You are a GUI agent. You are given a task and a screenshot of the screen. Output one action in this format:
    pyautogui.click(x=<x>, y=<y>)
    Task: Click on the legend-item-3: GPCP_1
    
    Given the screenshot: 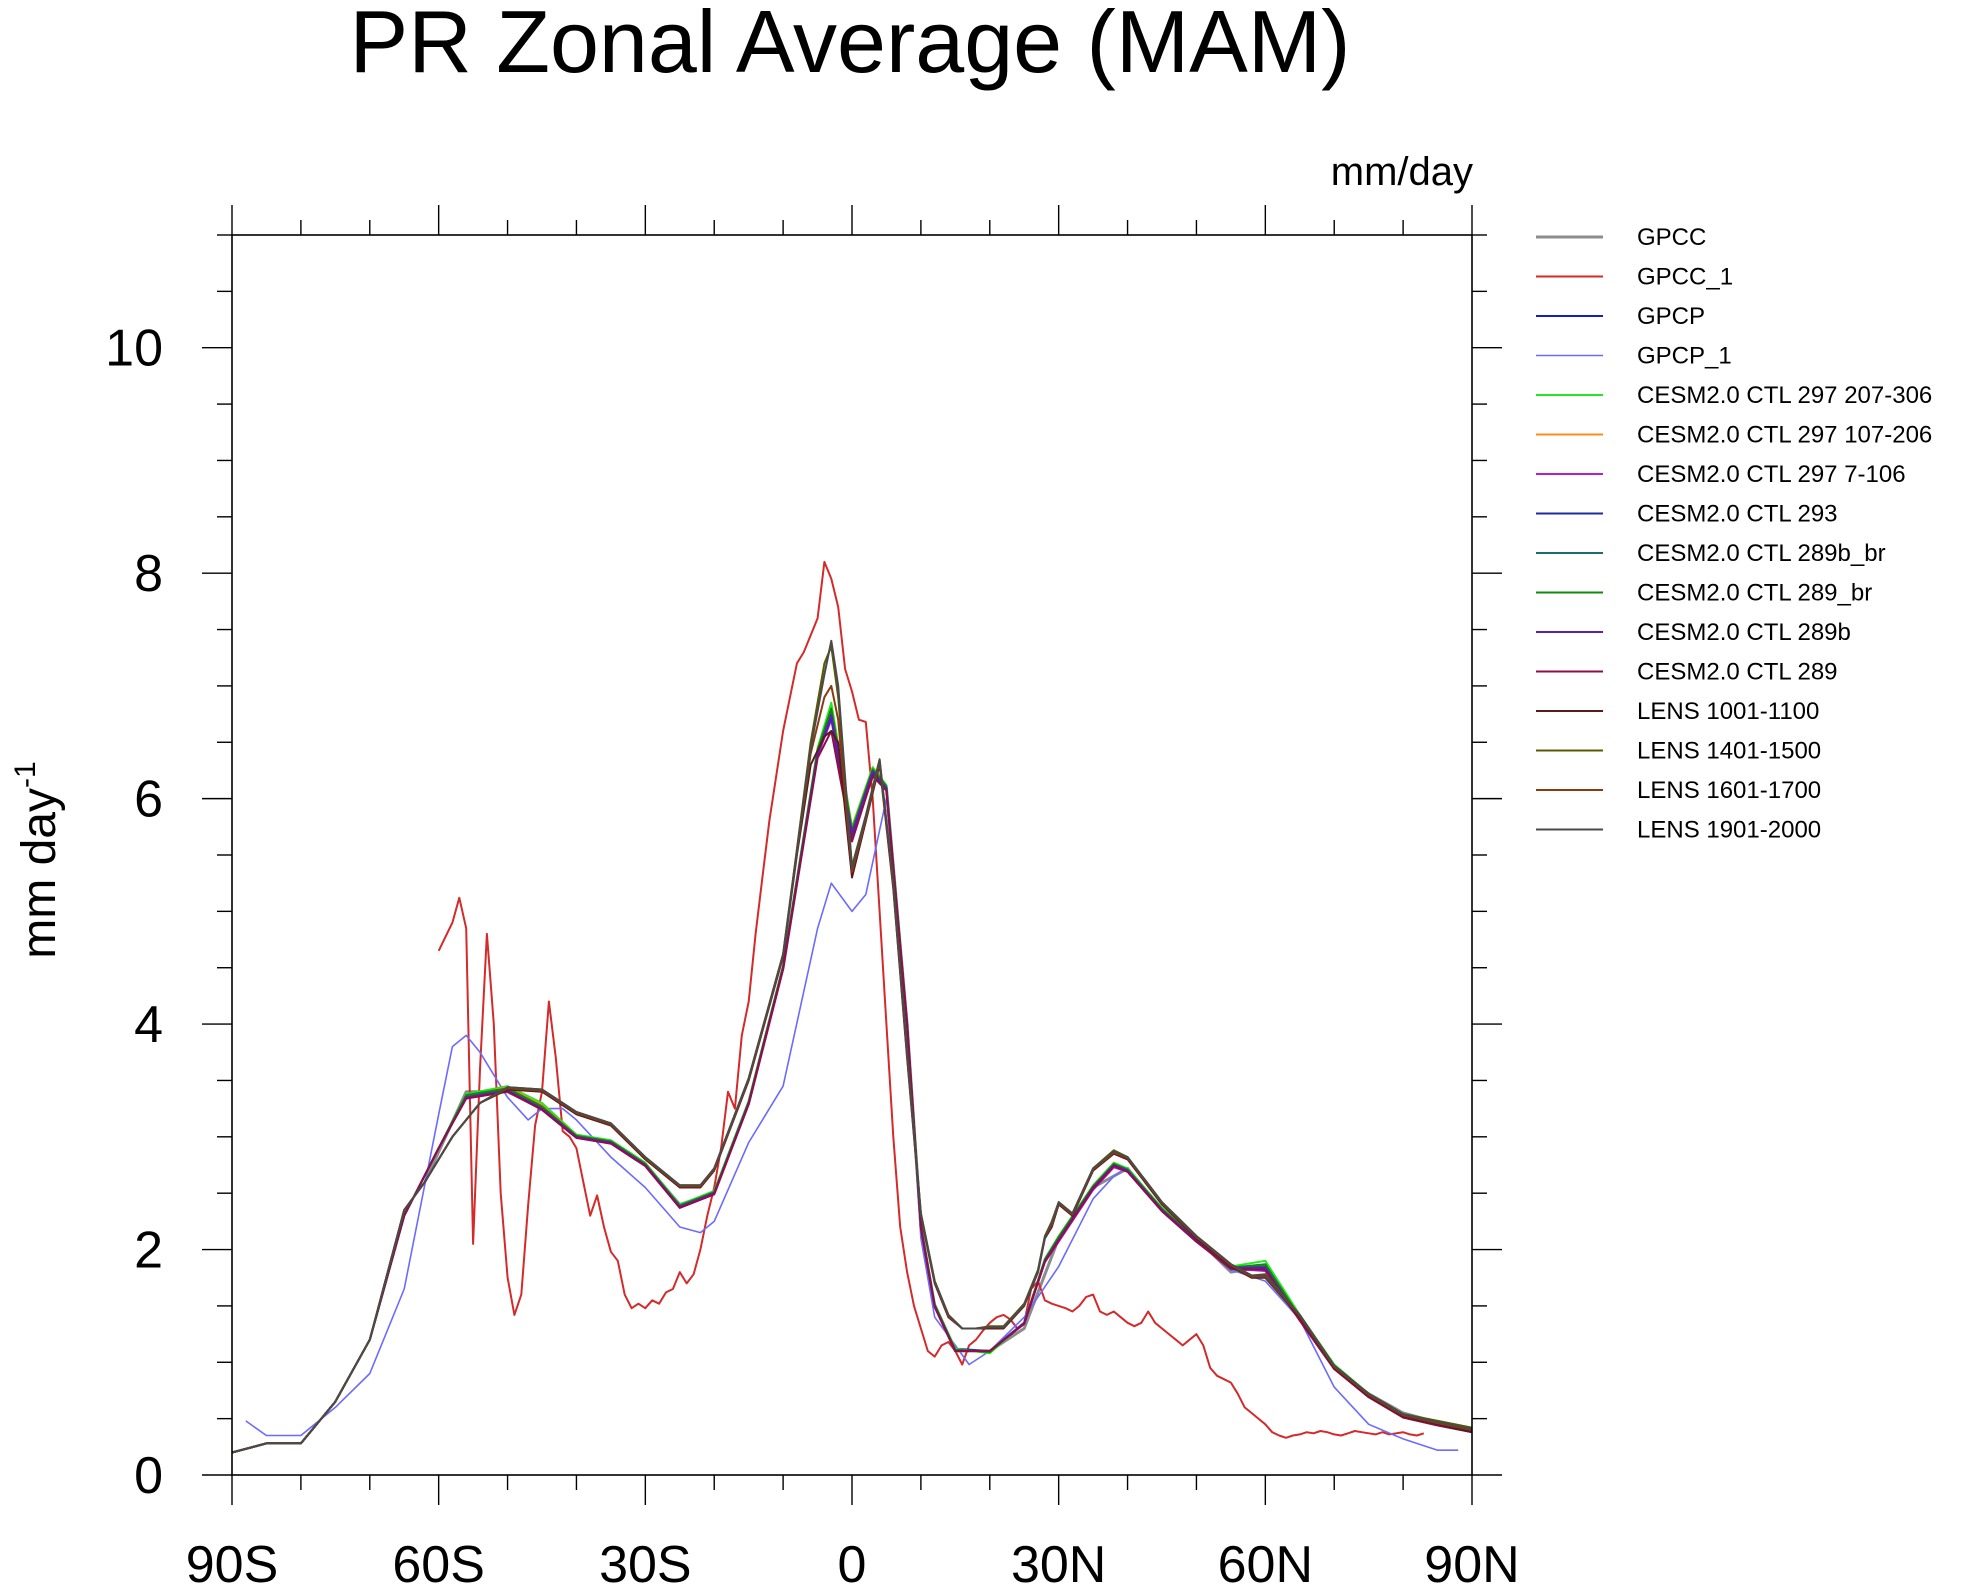 What is the action you would take?
    pyautogui.click(x=1634, y=356)
    